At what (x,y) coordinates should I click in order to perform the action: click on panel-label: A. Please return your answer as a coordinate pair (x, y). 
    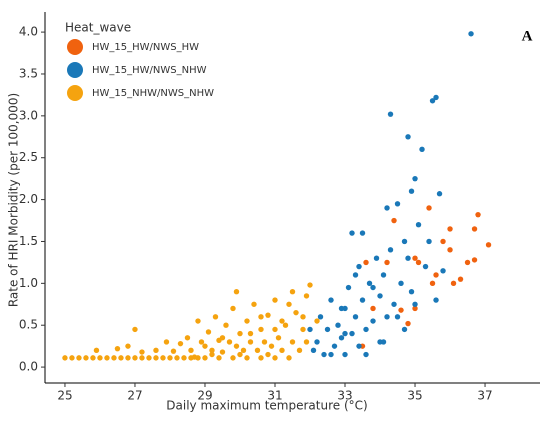
    Looking at the image, I should click on (527, 36).